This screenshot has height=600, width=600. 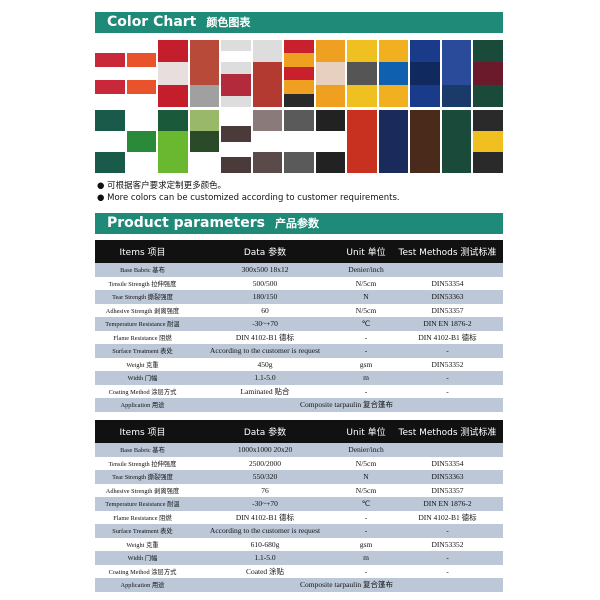 I want to click on item-cell: Coating Method 涂层方式, so click(x=142, y=392).